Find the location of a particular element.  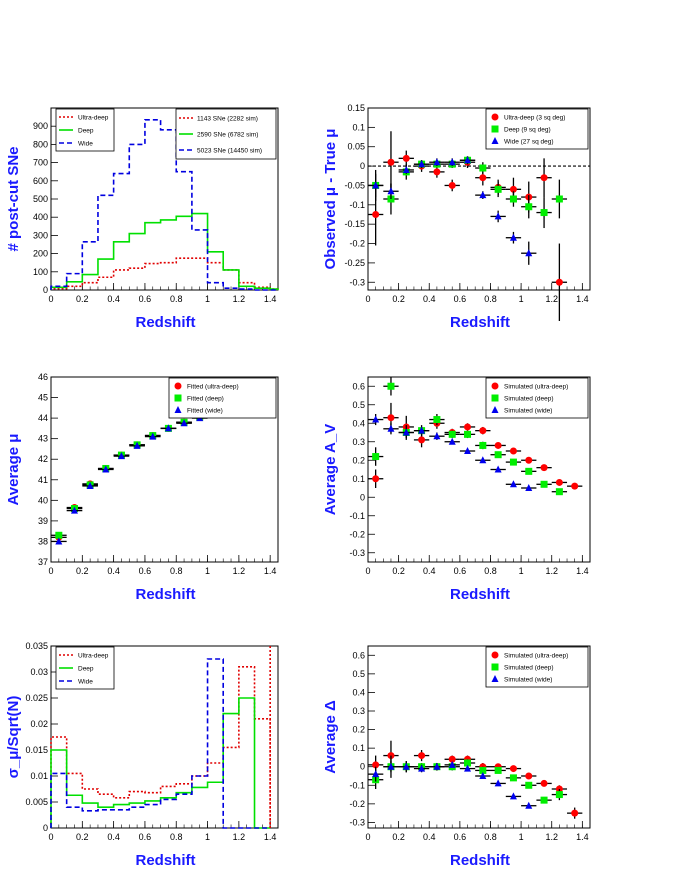

y-tick-label: 0.015 is located at coordinates (36, 750).